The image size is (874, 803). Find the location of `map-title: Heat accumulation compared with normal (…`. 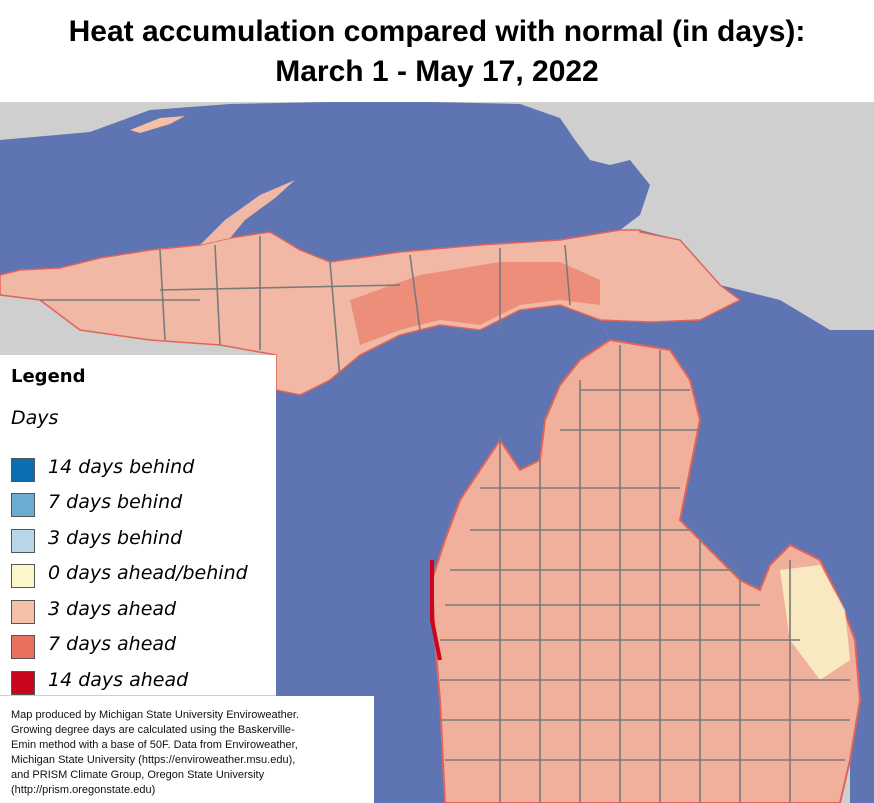

map-title: Heat accumulation compared with normal (… is located at coordinates (437, 51).